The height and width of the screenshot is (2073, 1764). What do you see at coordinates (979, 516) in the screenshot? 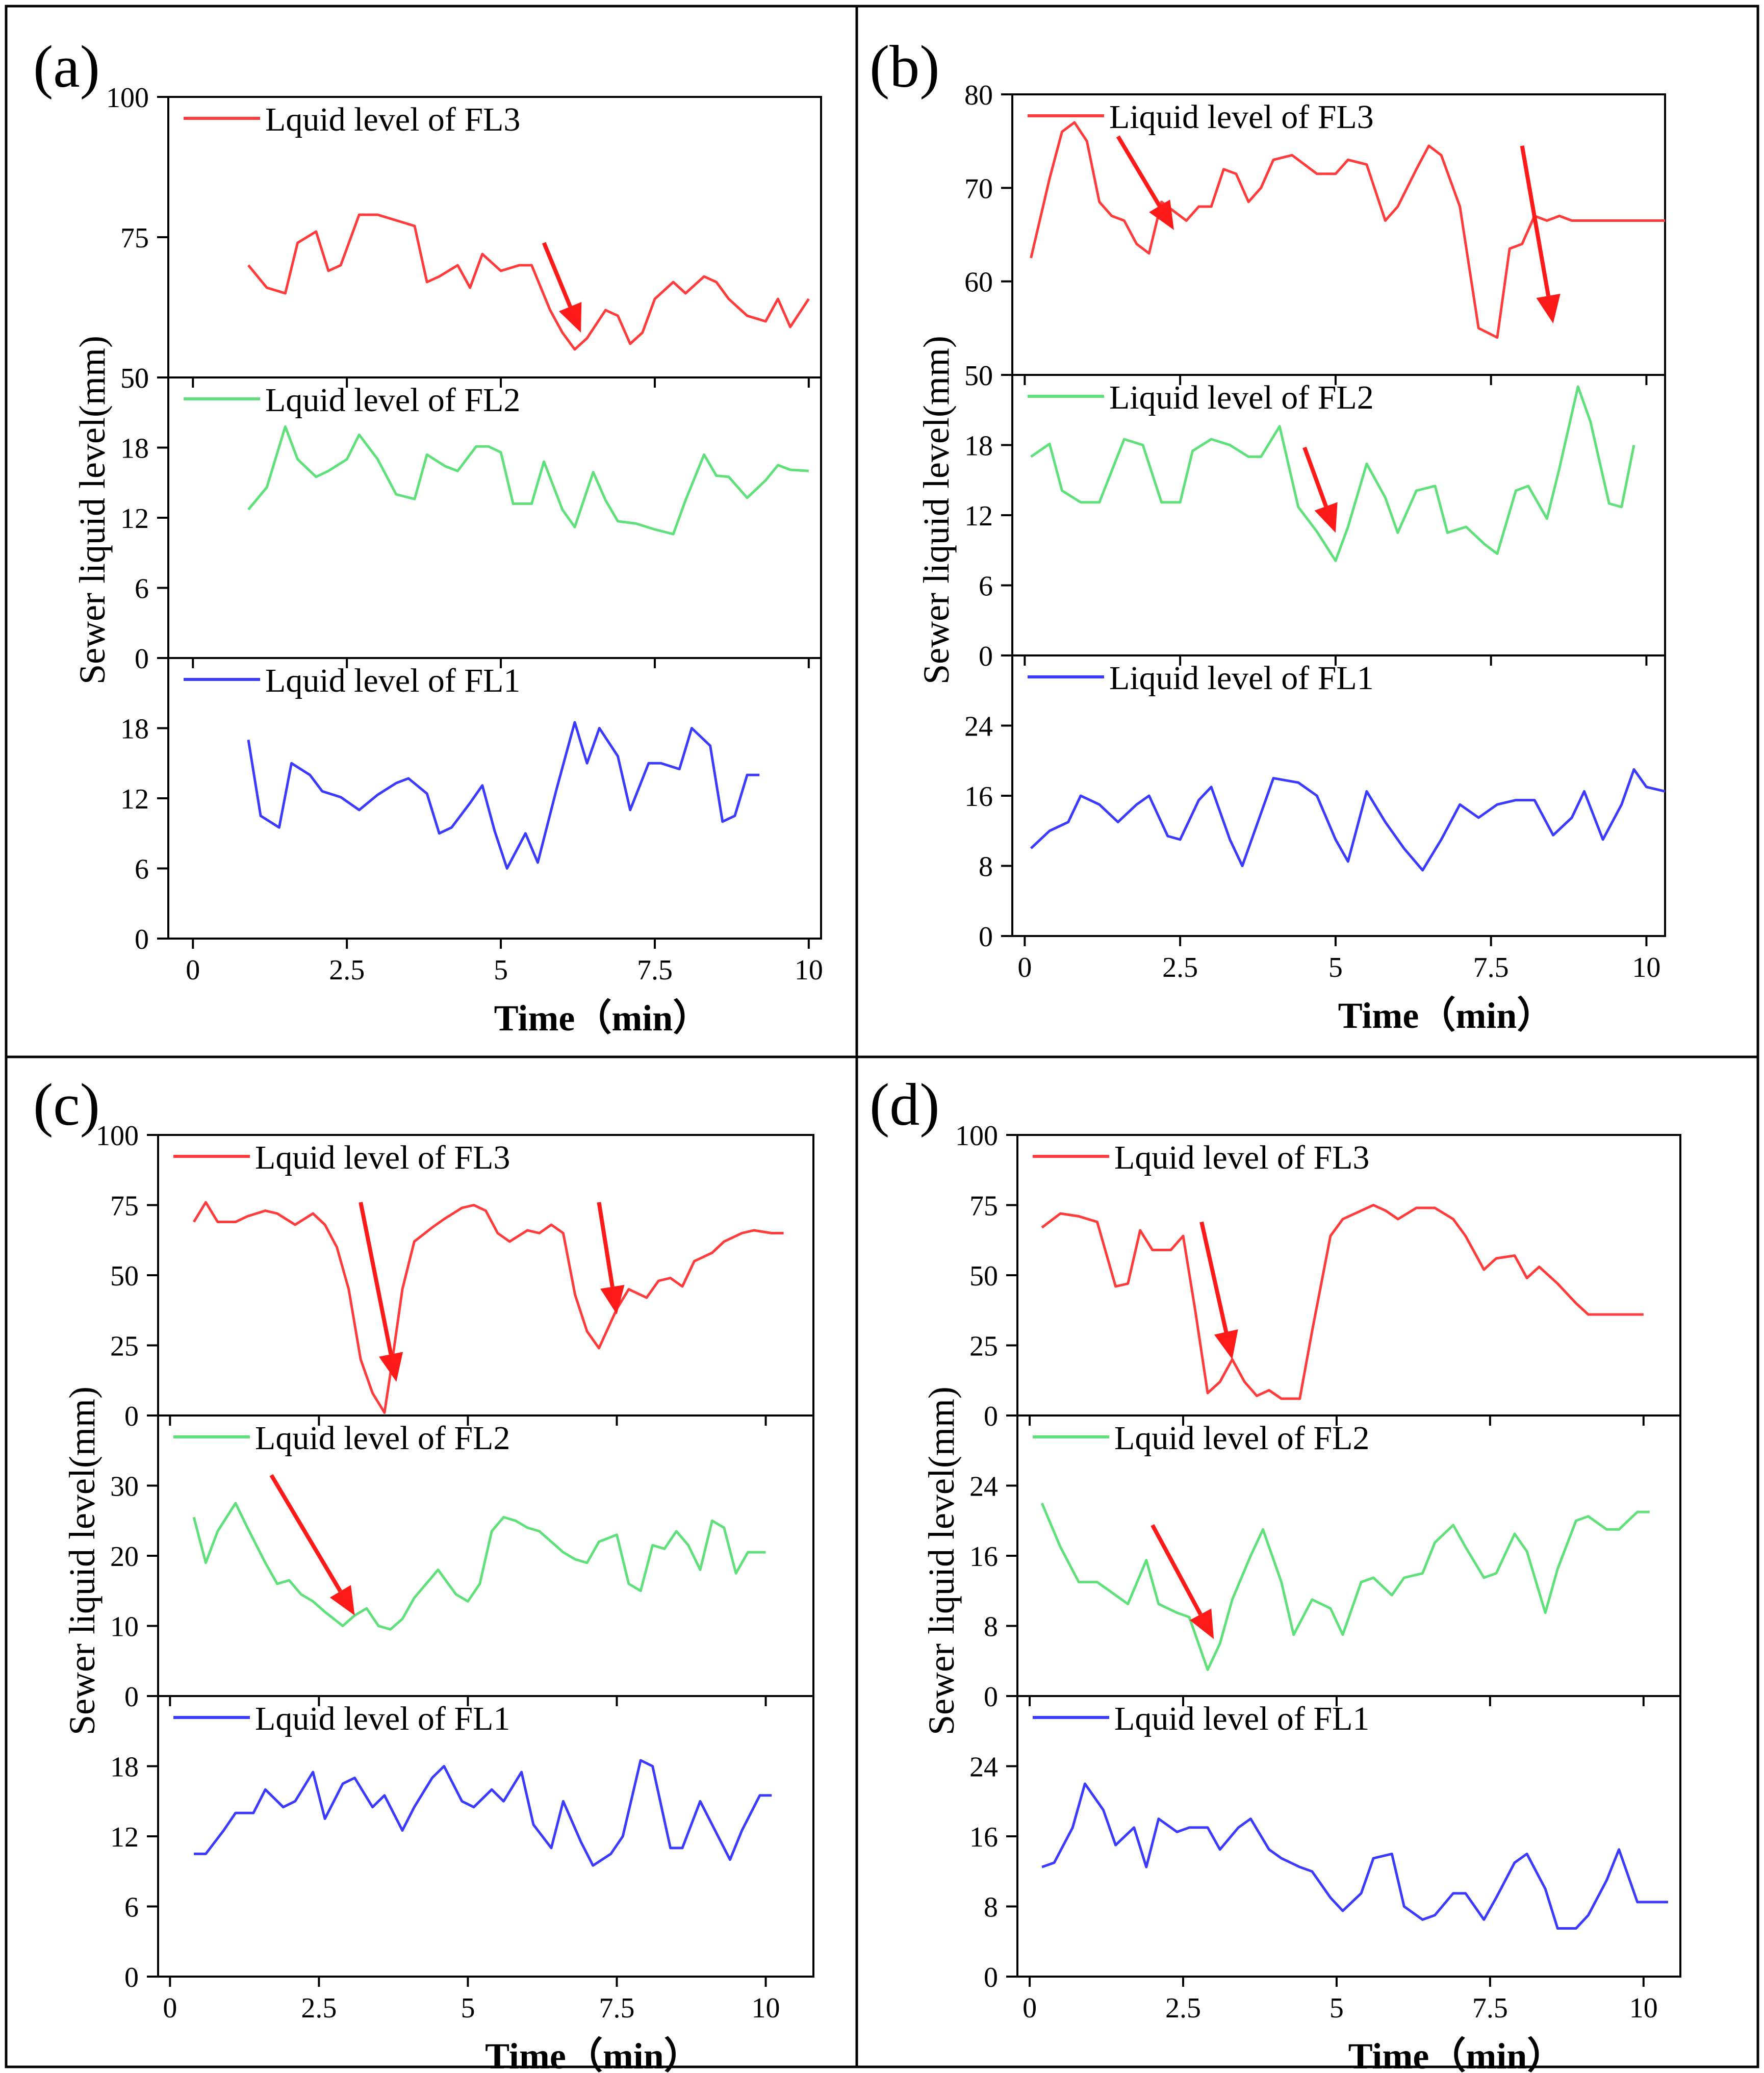
I see `y-tick-label: 12` at bounding box center [979, 516].